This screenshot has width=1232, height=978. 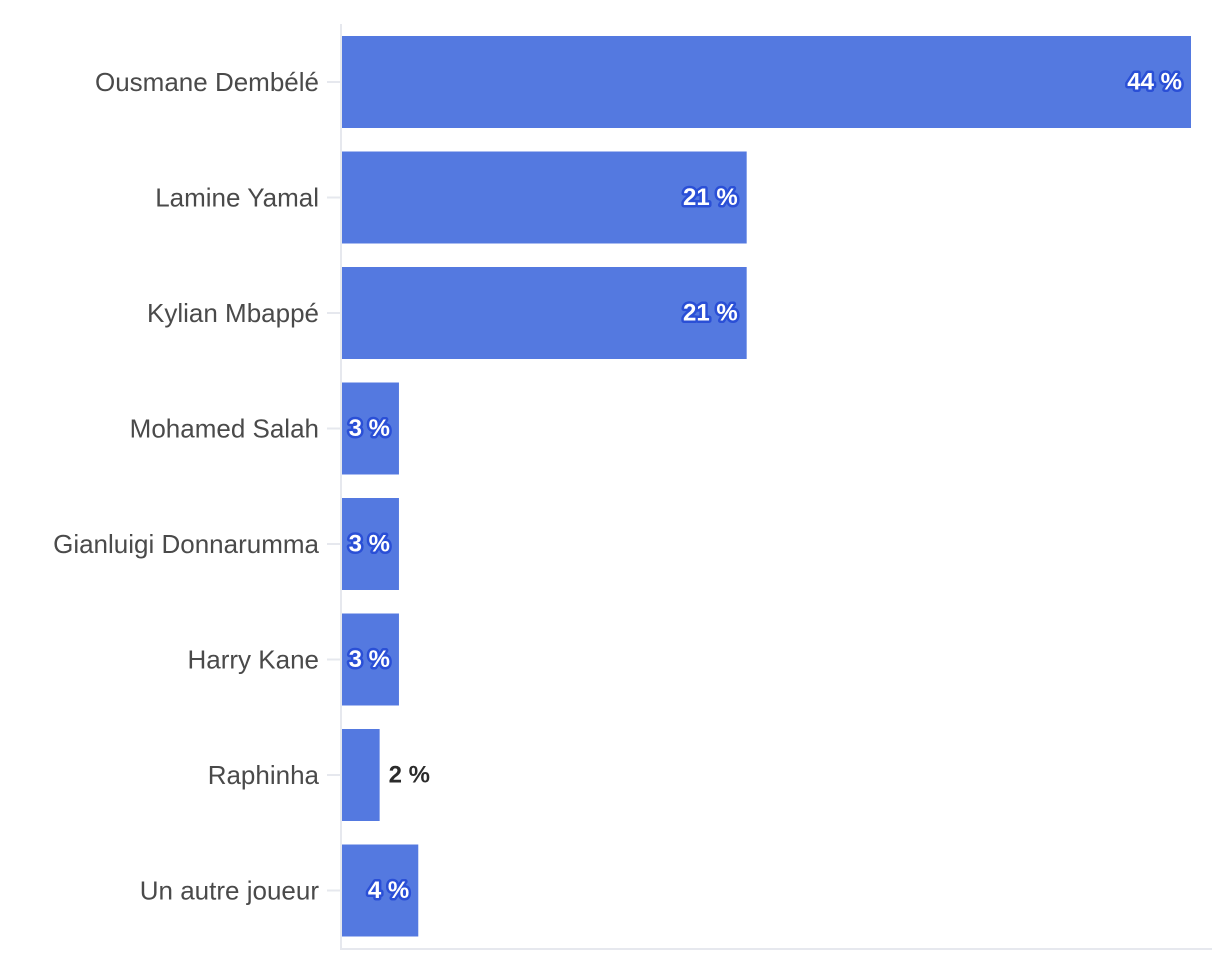 I want to click on tick-marks, so click(x=334, y=486).